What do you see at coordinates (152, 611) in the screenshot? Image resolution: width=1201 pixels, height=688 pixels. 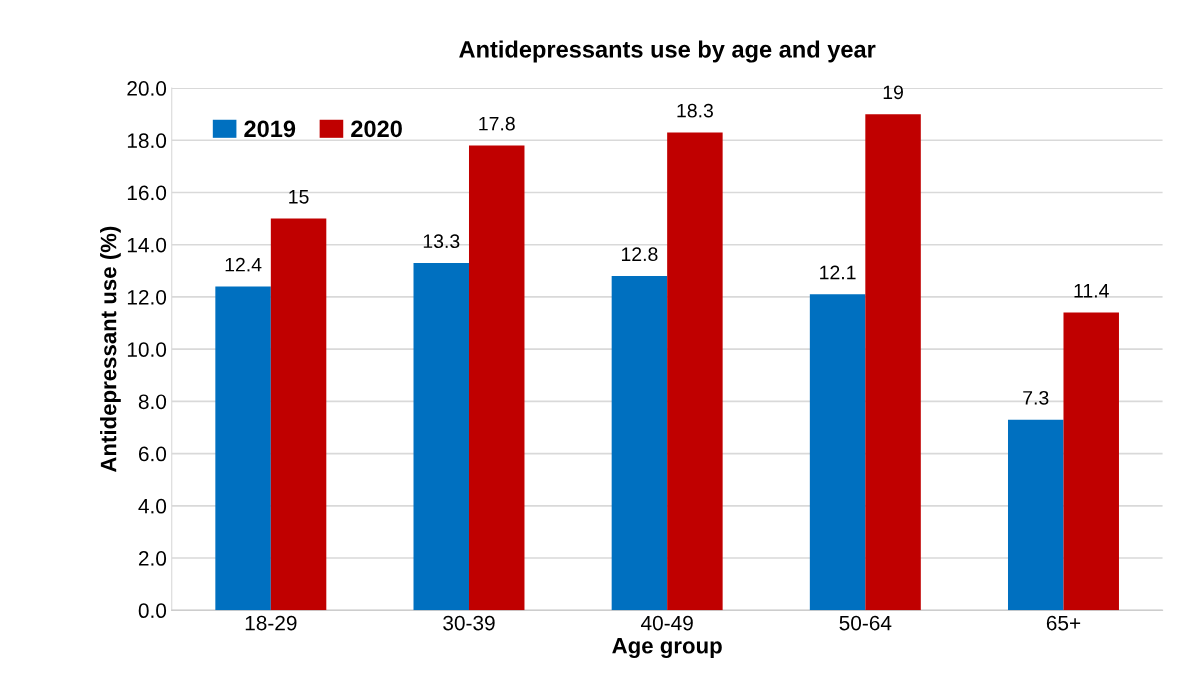 I see `y-tick-label: 0.0` at bounding box center [152, 611].